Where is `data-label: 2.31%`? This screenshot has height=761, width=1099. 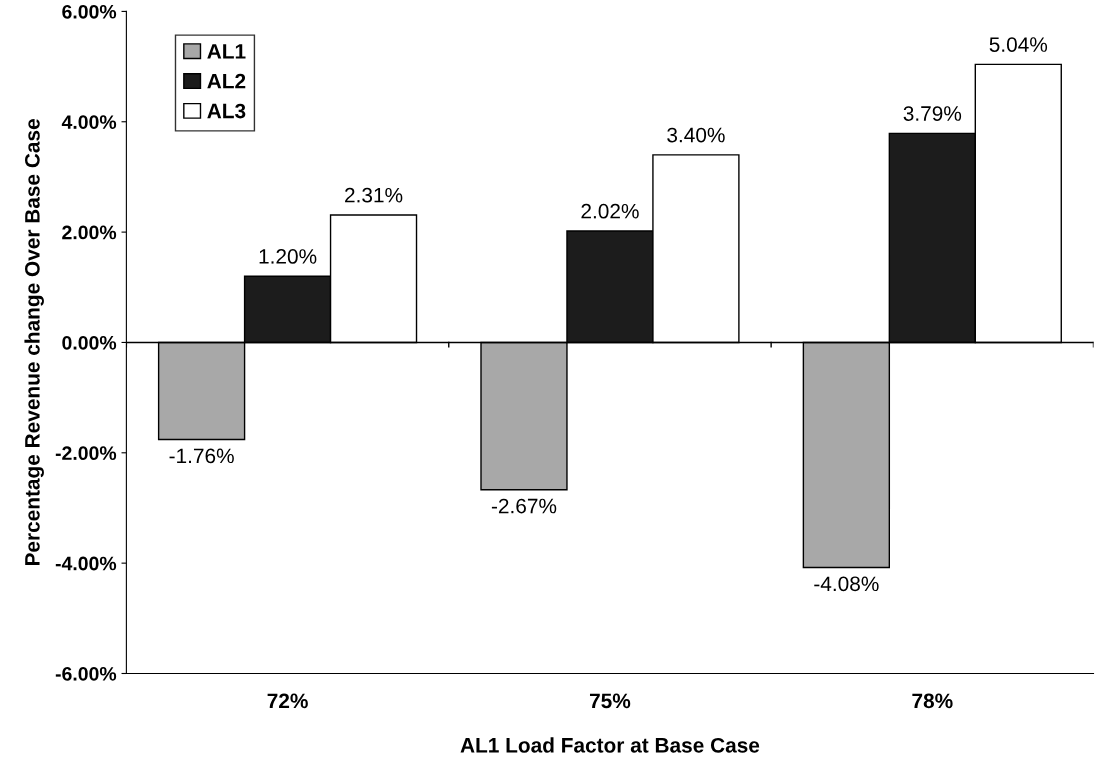
data-label: 2.31% is located at coordinates (374, 195).